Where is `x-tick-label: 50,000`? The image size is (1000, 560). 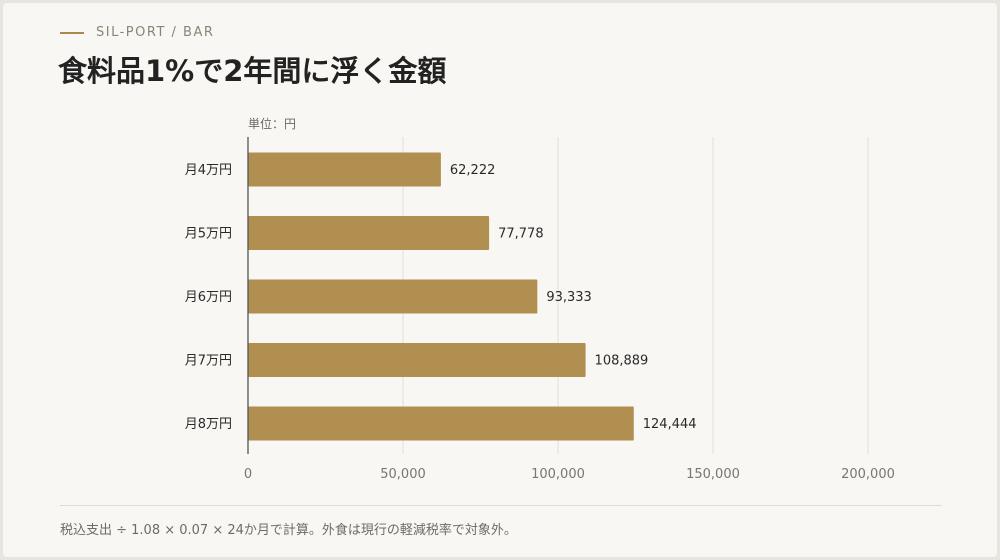 x-tick-label: 50,000 is located at coordinates (403, 474).